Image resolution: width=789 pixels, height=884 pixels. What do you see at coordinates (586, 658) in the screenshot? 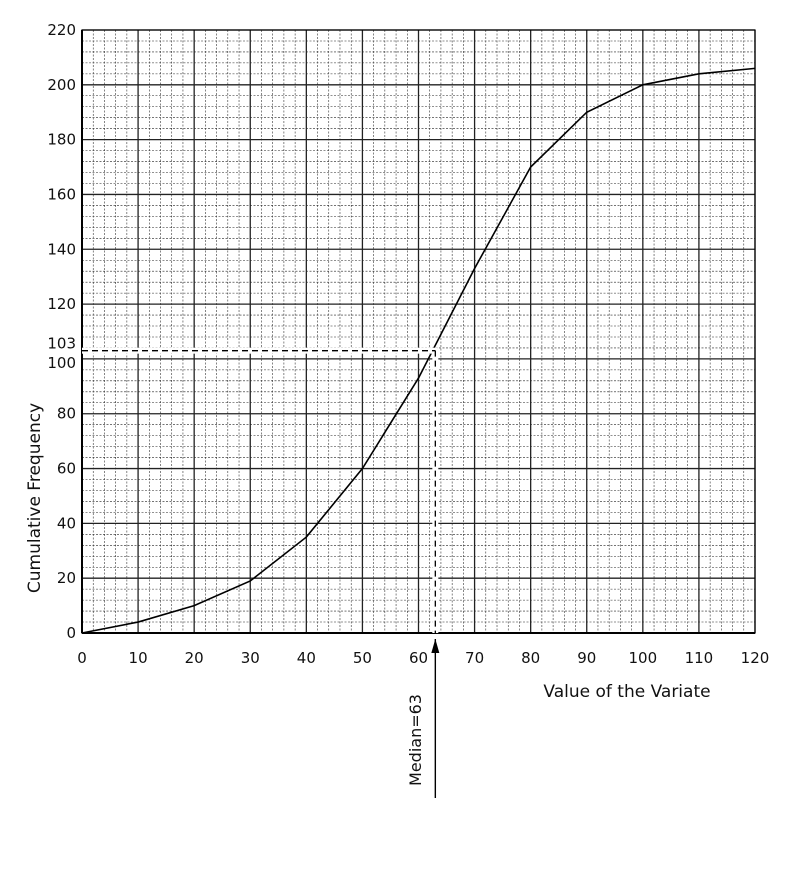
I see `x-tick-label: 90` at bounding box center [586, 658].